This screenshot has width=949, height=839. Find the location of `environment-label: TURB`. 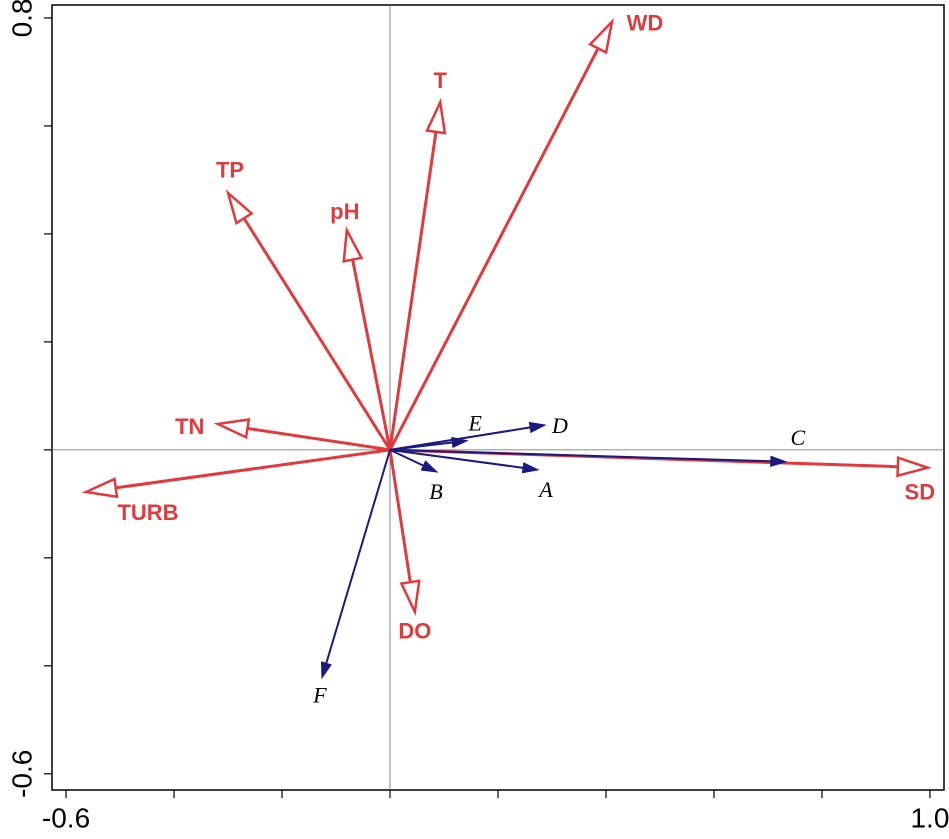

environment-label: TURB is located at coordinates (147, 512).